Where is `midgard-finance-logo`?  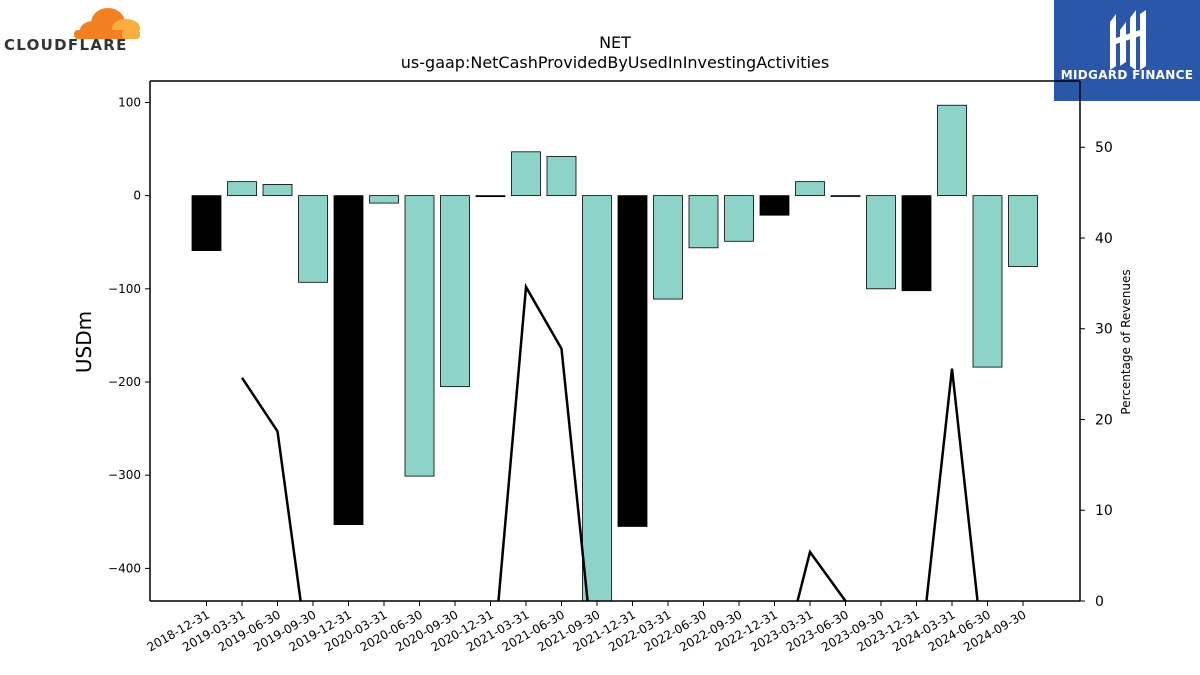 midgard-finance-logo is located at coordinates (1127, 50).